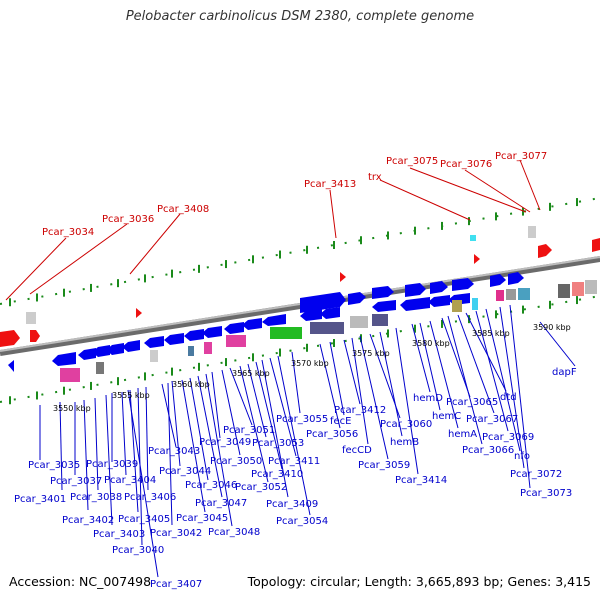  Describe the element at coordinates (564, 291) in the screenshot. I see `gene-block-dark` at that location.